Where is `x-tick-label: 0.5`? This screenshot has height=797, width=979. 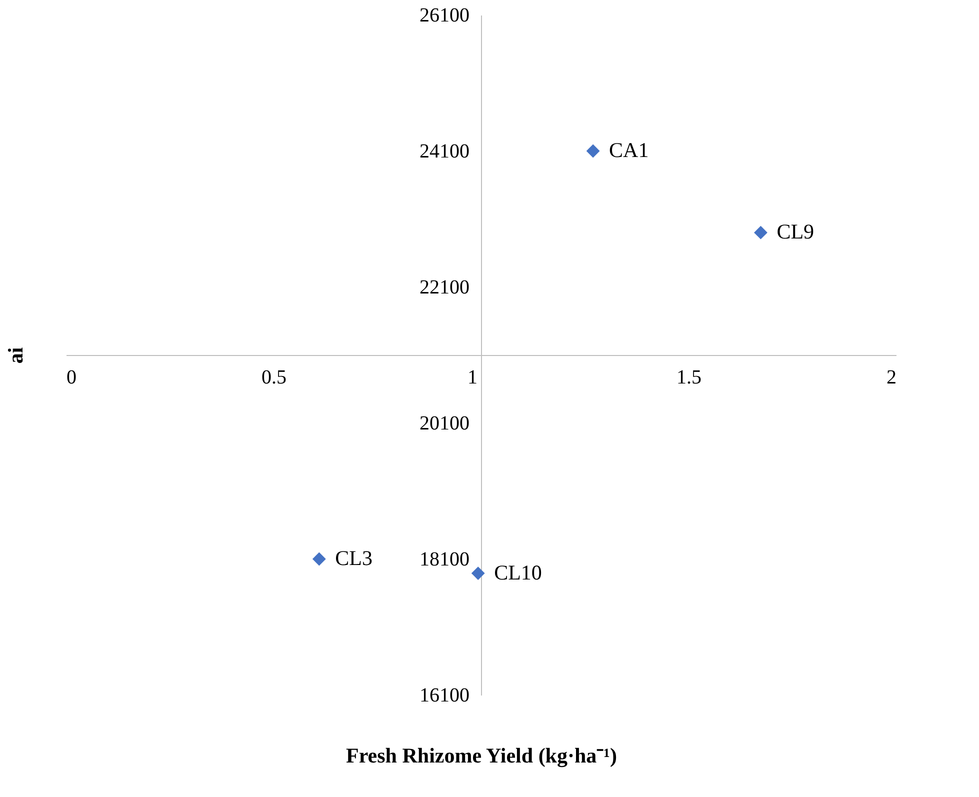 x-tick-label: 0.5 is located at coordinates (274, 377).